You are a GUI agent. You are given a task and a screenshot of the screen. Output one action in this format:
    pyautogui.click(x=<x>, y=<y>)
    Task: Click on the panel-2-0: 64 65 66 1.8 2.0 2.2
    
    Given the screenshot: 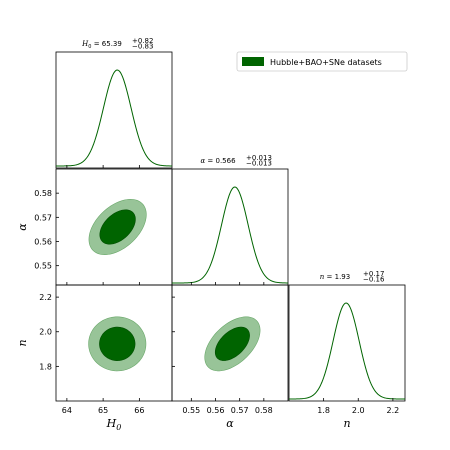 What is the action you would take?
    pyautogui.click(x=106, y=349)
    